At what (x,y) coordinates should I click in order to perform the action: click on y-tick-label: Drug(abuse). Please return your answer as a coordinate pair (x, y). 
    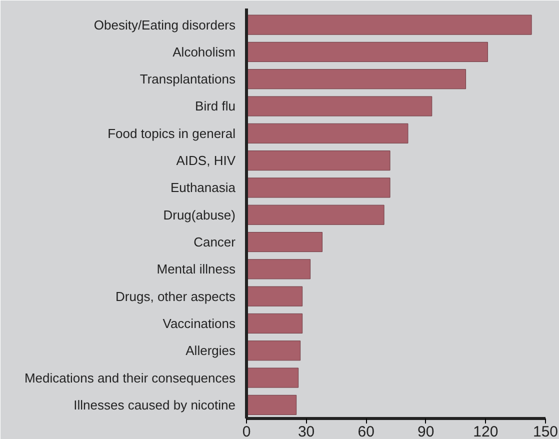
    Looking at the image, I should click on (199, 214).